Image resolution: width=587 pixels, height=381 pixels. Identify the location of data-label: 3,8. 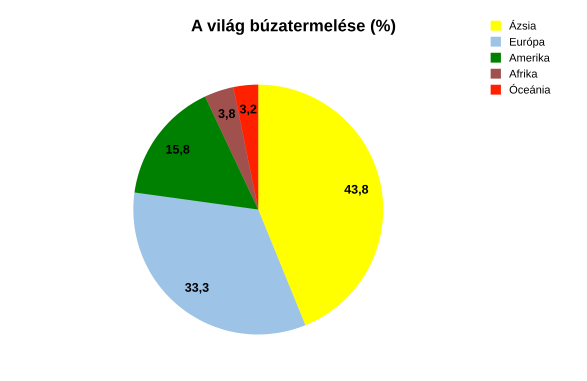
(227, 114).